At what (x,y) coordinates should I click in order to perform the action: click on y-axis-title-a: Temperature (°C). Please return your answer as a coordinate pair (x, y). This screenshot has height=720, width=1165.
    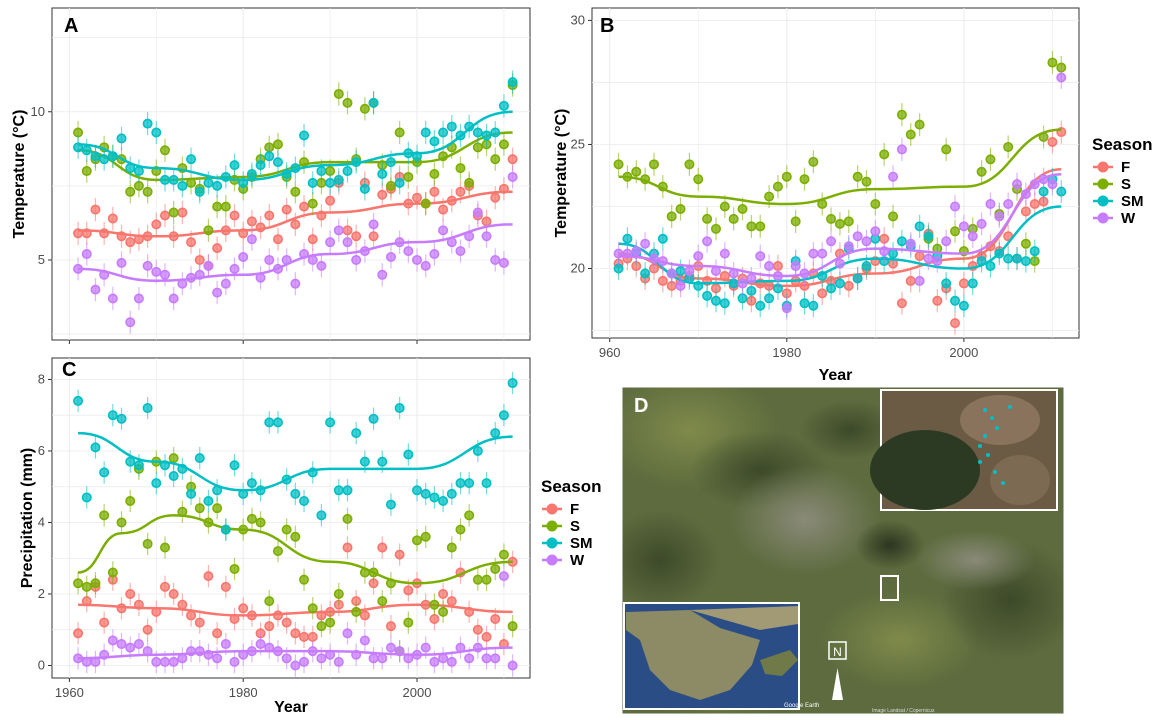
    Looking at the image, I should click on (19, 174).